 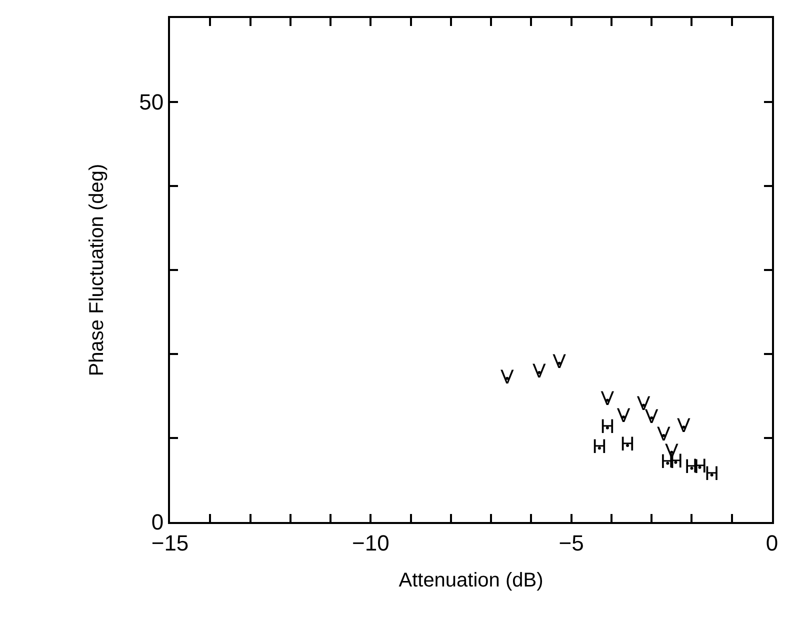 What do you see at coordinates (772, 543) in the screenshot?
I see `x-tick-label: 0` at bounding box center [772, 543].